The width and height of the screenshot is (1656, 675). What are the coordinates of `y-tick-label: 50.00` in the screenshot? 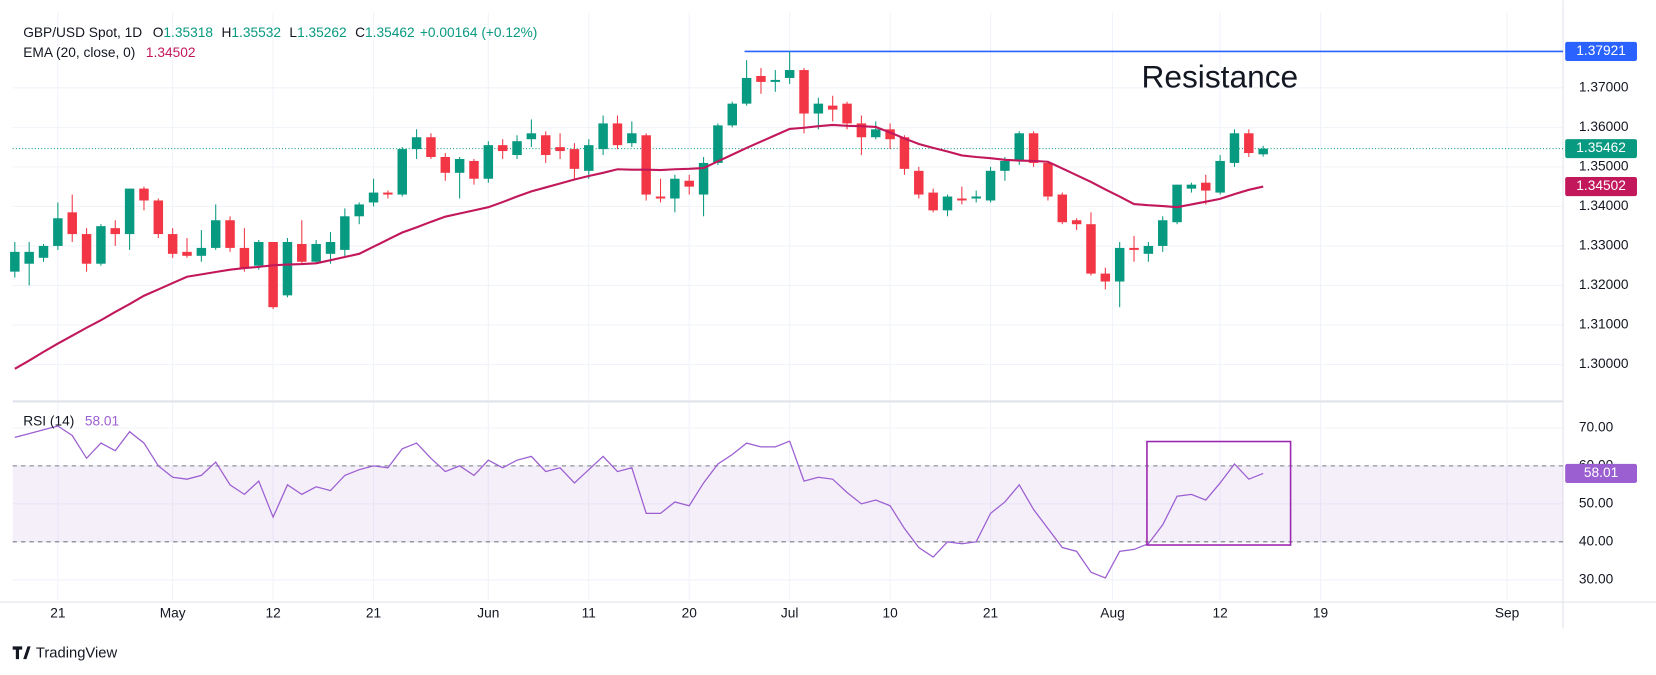 It's located at (1596, 502).